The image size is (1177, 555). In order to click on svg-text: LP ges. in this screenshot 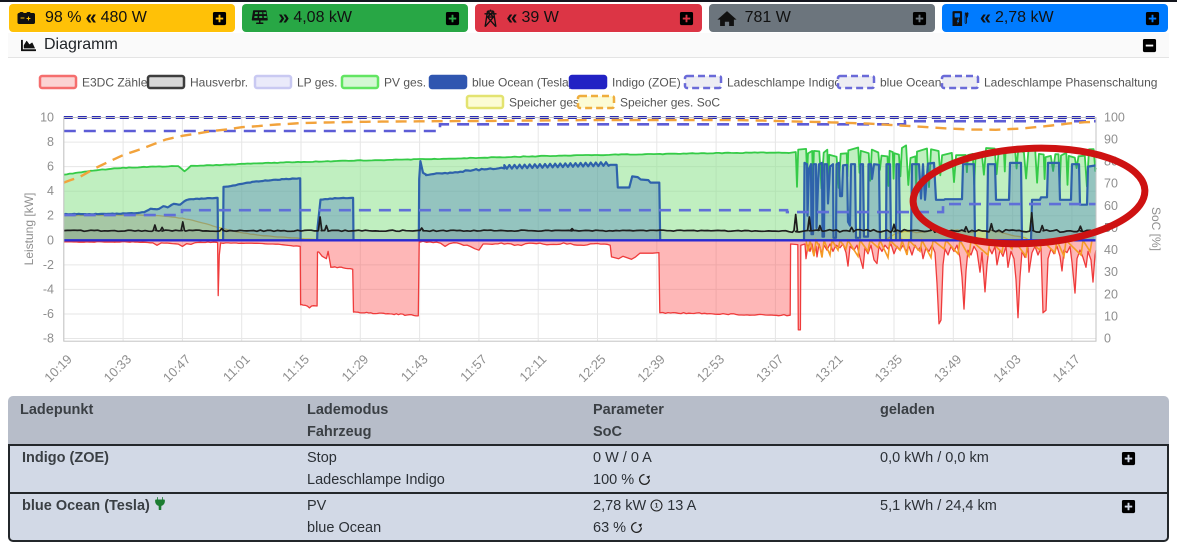, I will do `click(317, 83)`.